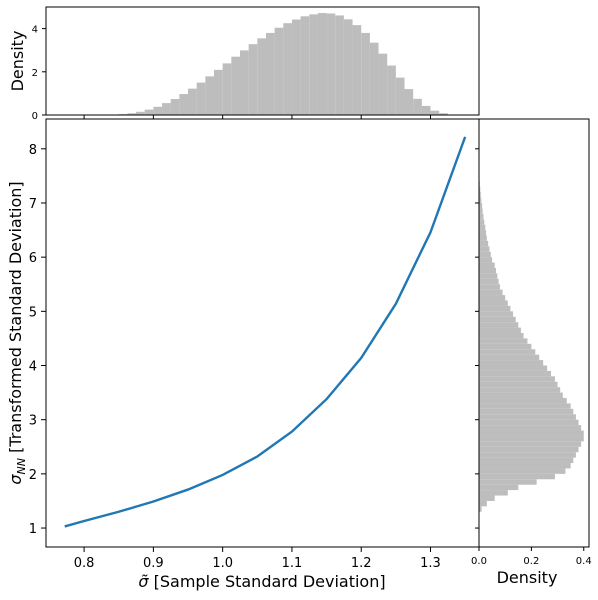 The image size is (598, 600). I want to click on main-x-tick-label: 0.9, so click(153, 563).